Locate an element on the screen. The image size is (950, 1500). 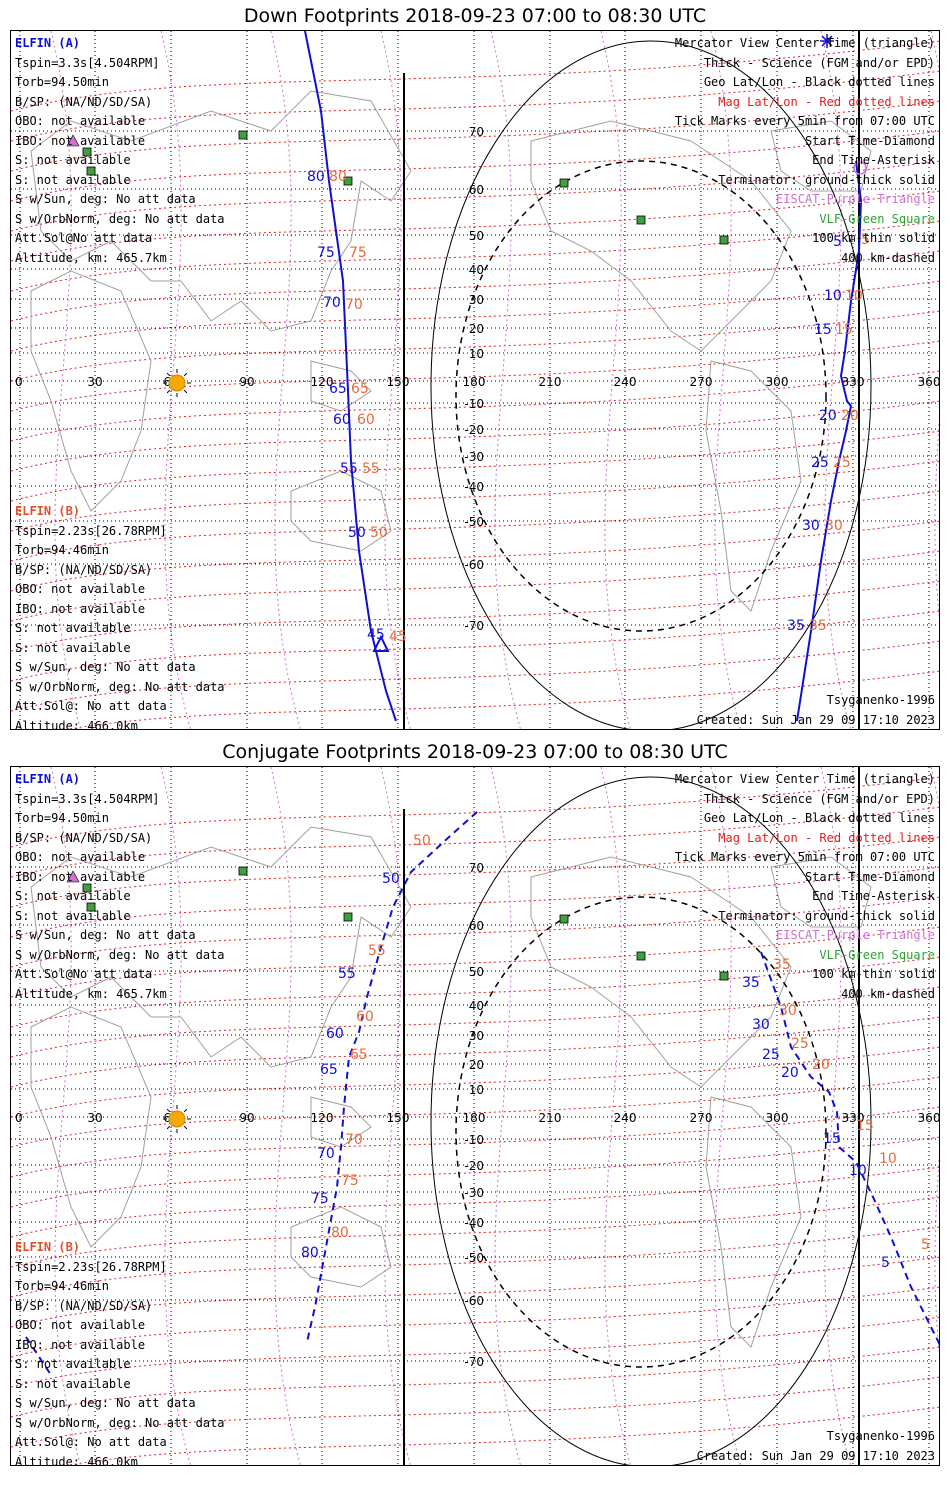
tick-label-orange: 25 is located at coordinates (800, 1044).